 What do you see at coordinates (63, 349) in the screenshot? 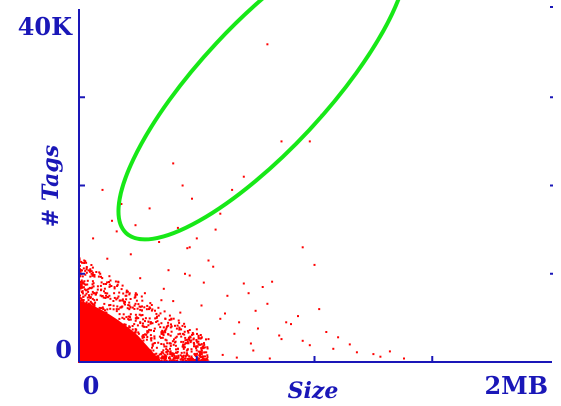
I see `y-tick-label: 0` at bounding box center [63, 349].